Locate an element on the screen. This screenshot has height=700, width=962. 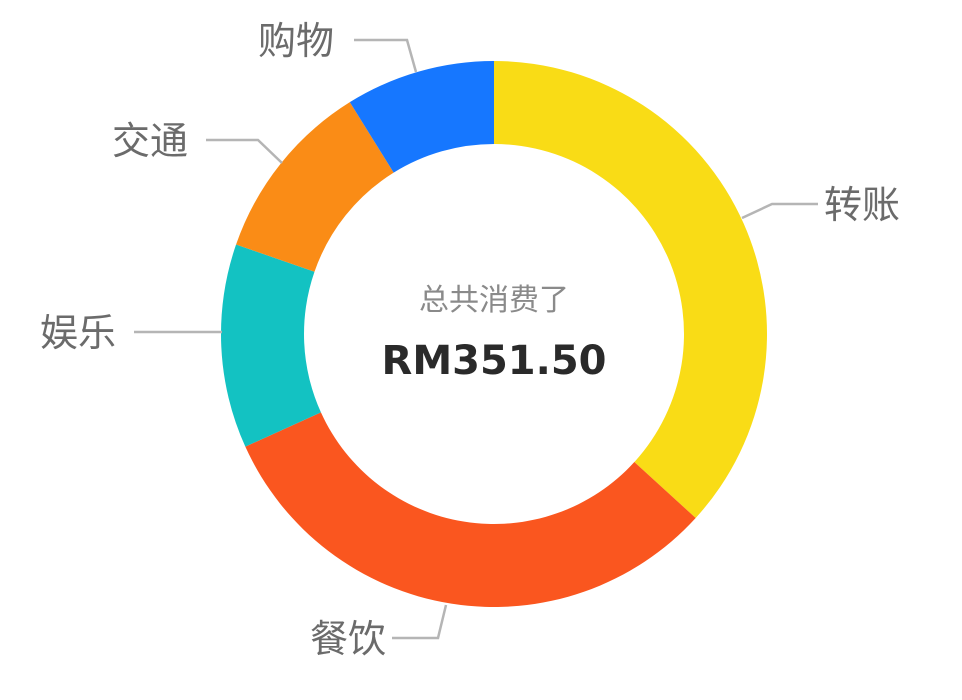
slice-label: 餐饮 is located at coordinates (348, 639).